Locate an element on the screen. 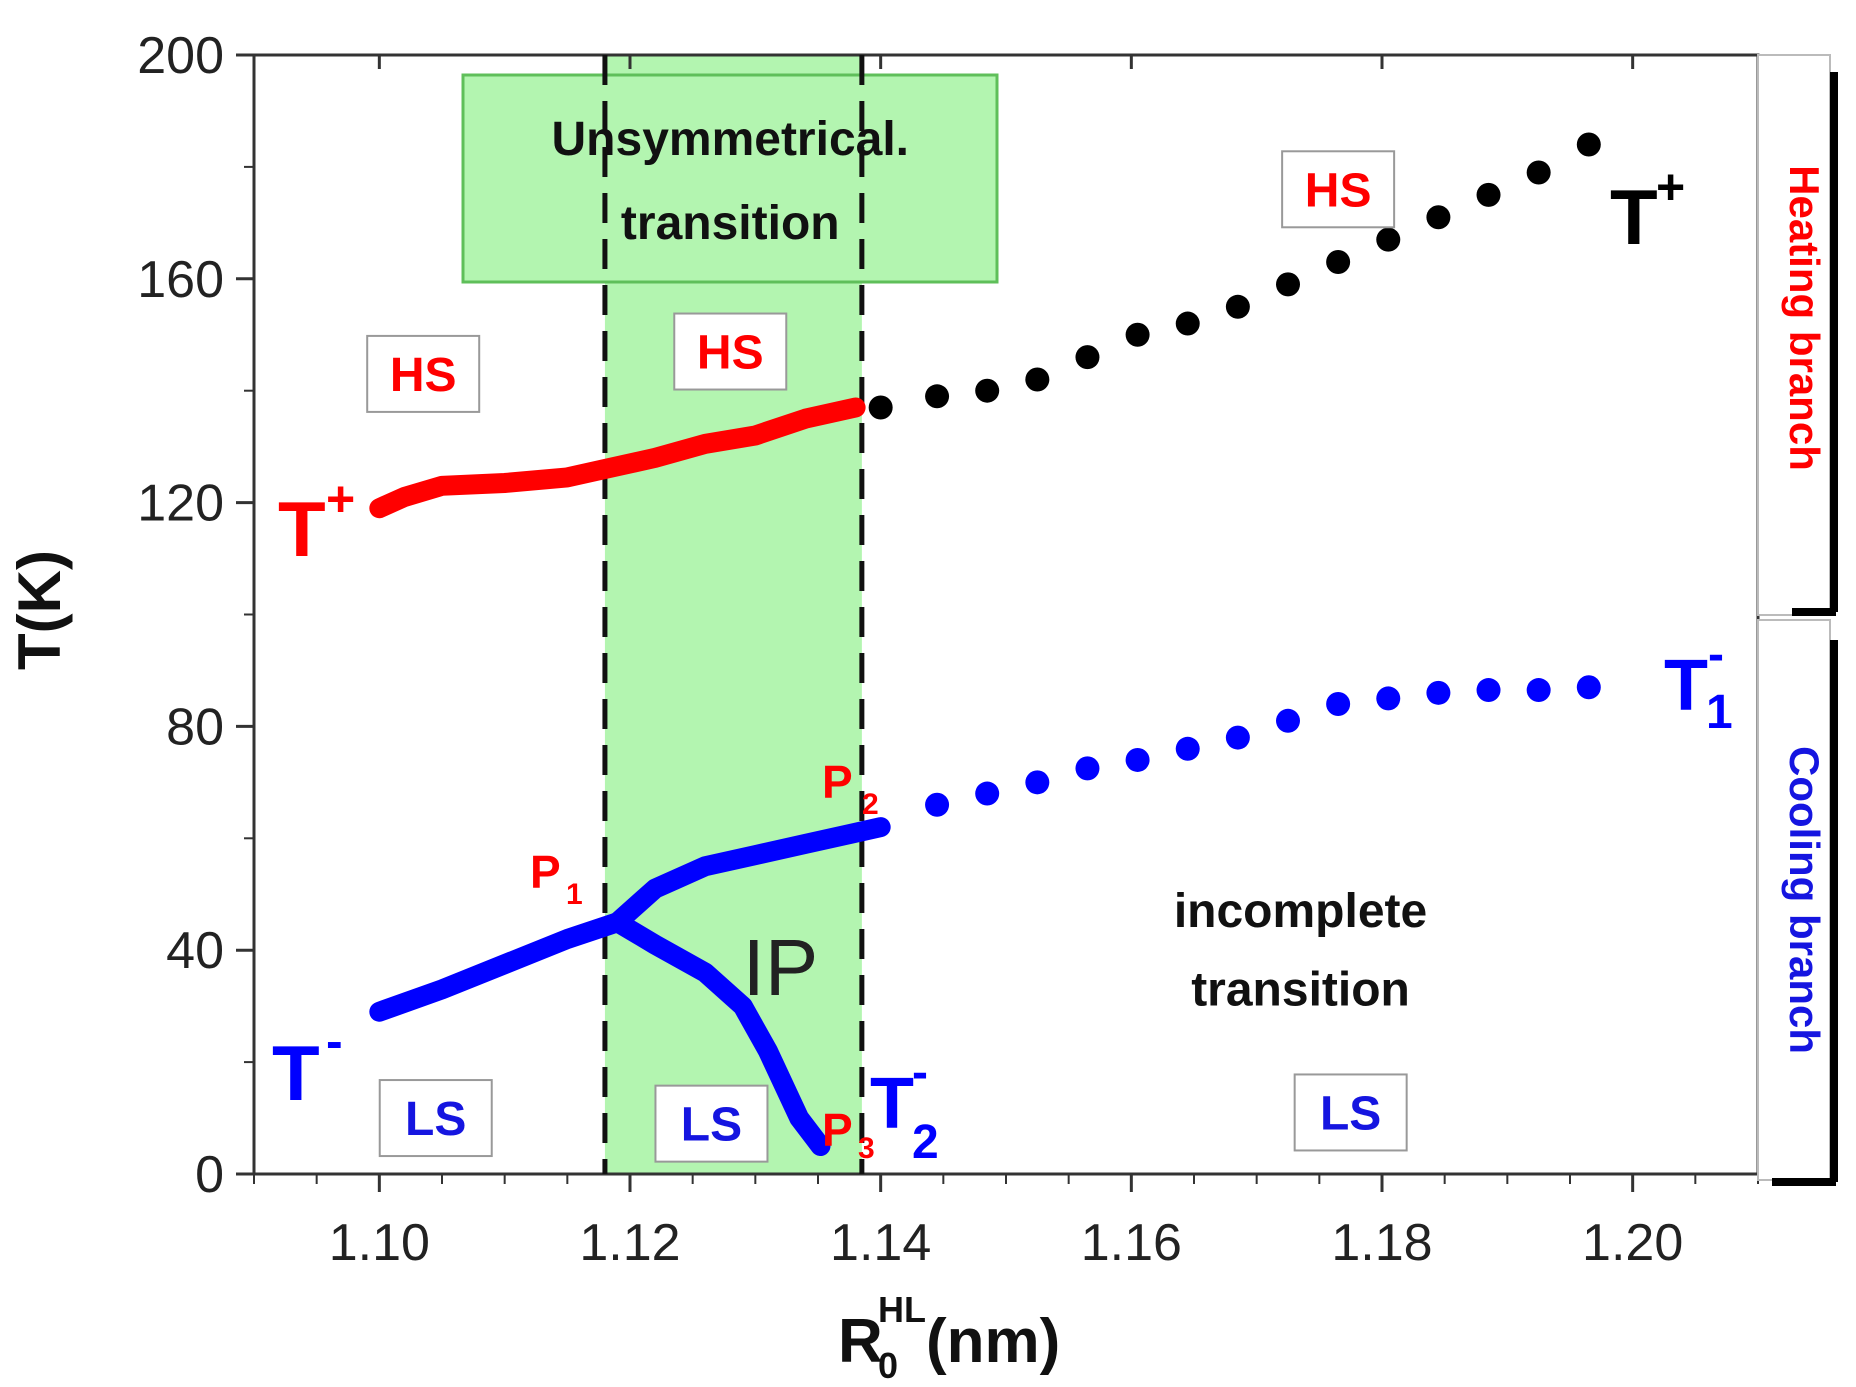 The width and height of the screenshot is (1856, 1387). annotation-box-LS2 is located at coordinates (711, 1123).